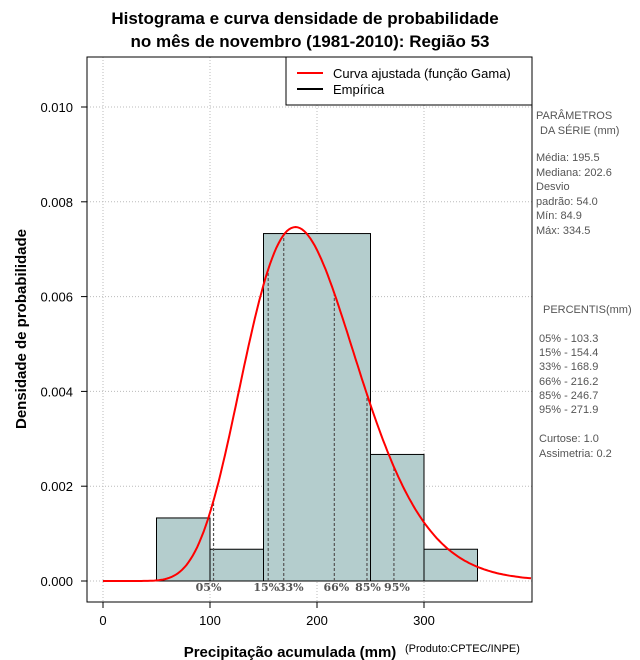 This screenshot has width=640, height=660. What do you see at coordinates (574, 173) in the screenshot?
I see `param-line: Mediana: 202.6` at bounding box center [574, 173].